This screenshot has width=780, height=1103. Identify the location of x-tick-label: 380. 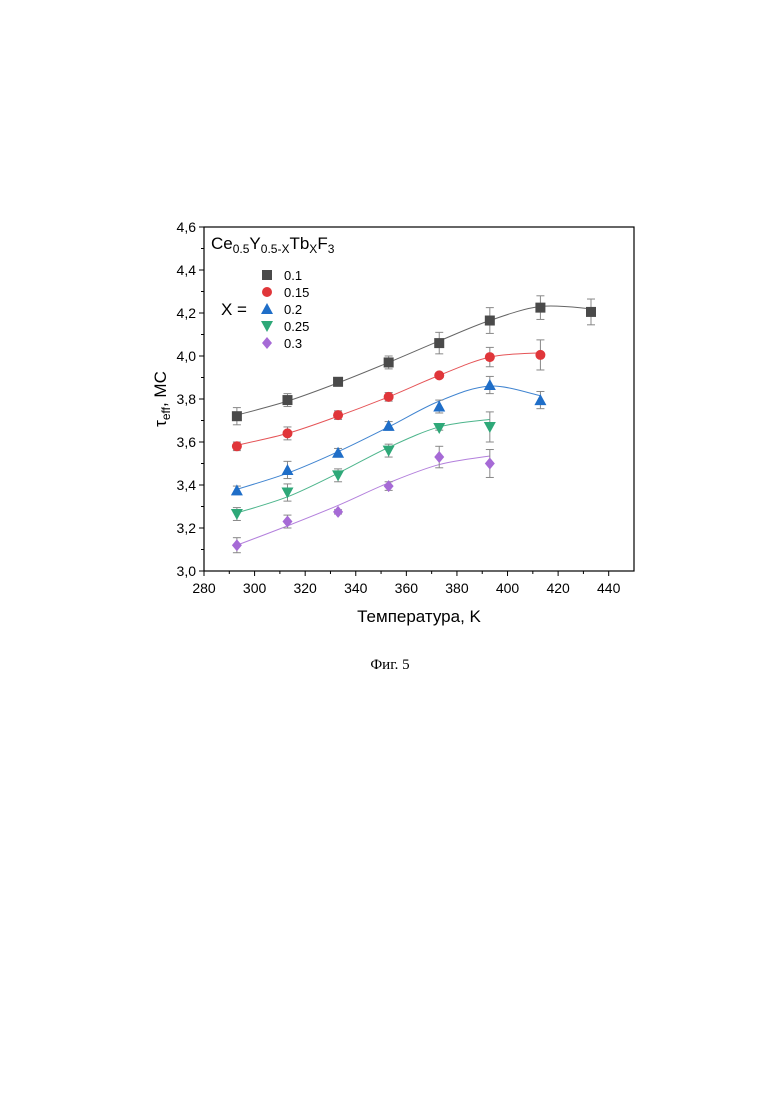
(457, 588).